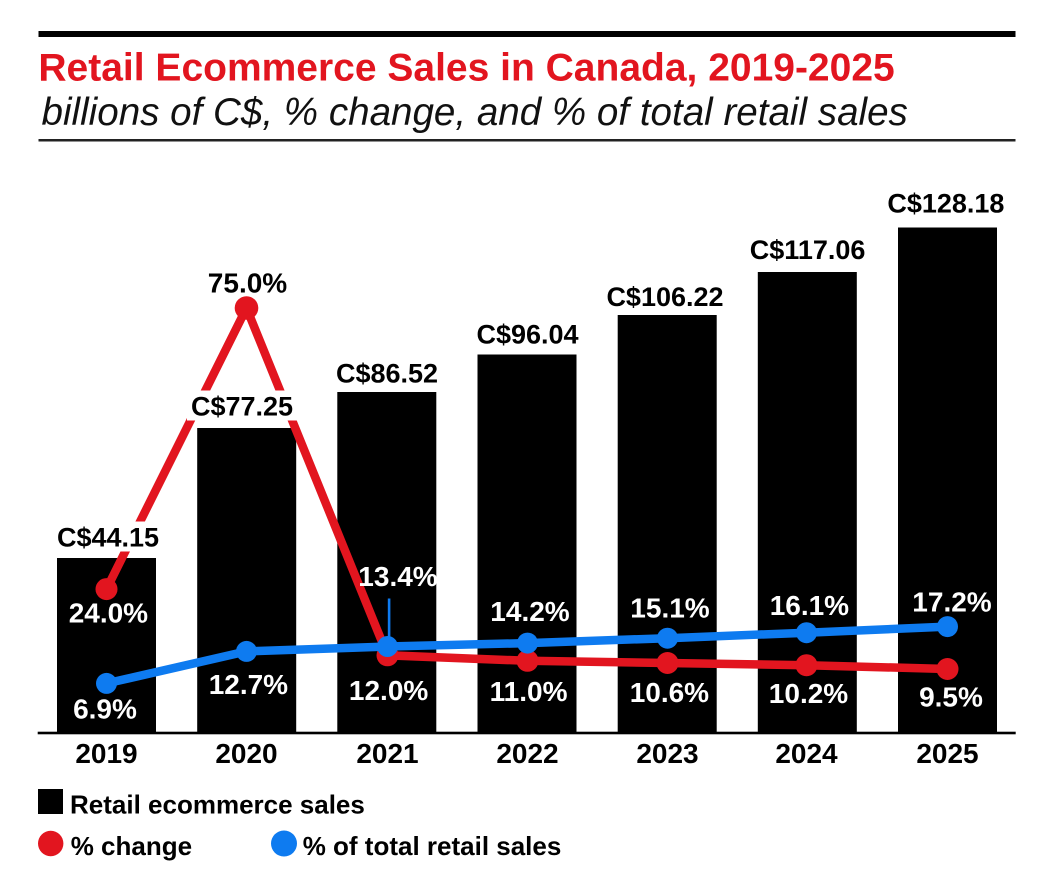  I want to click on svg-text: C$106.22, so click(664, 297).